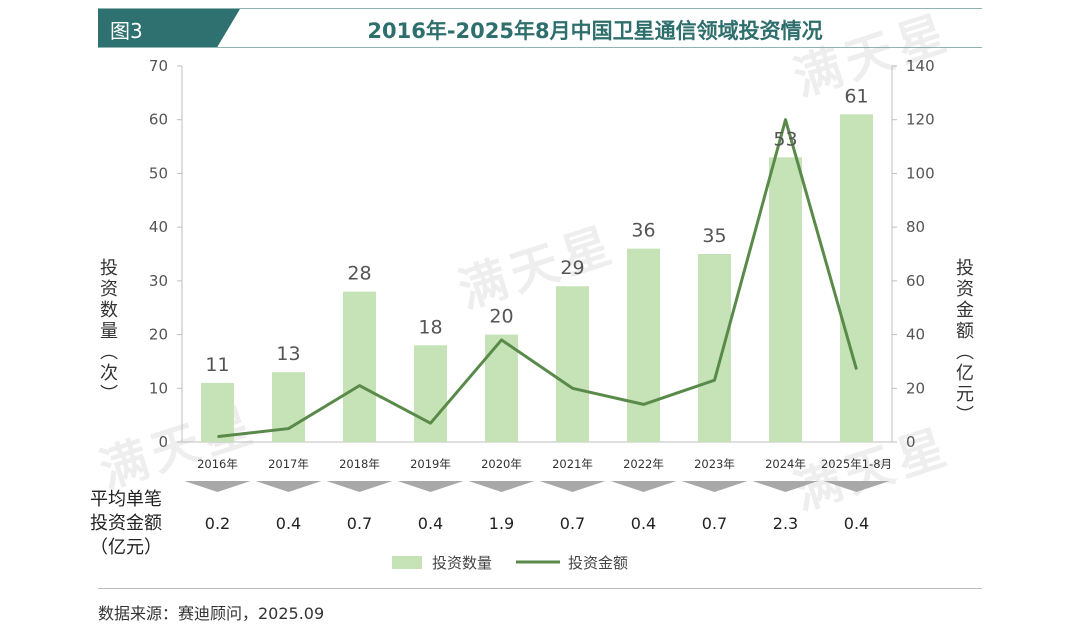 This screenshot has height=632, width=1080. Describe the element at coordinates (540, 8) in the screenshot. I see `header-top-rule` at that location.